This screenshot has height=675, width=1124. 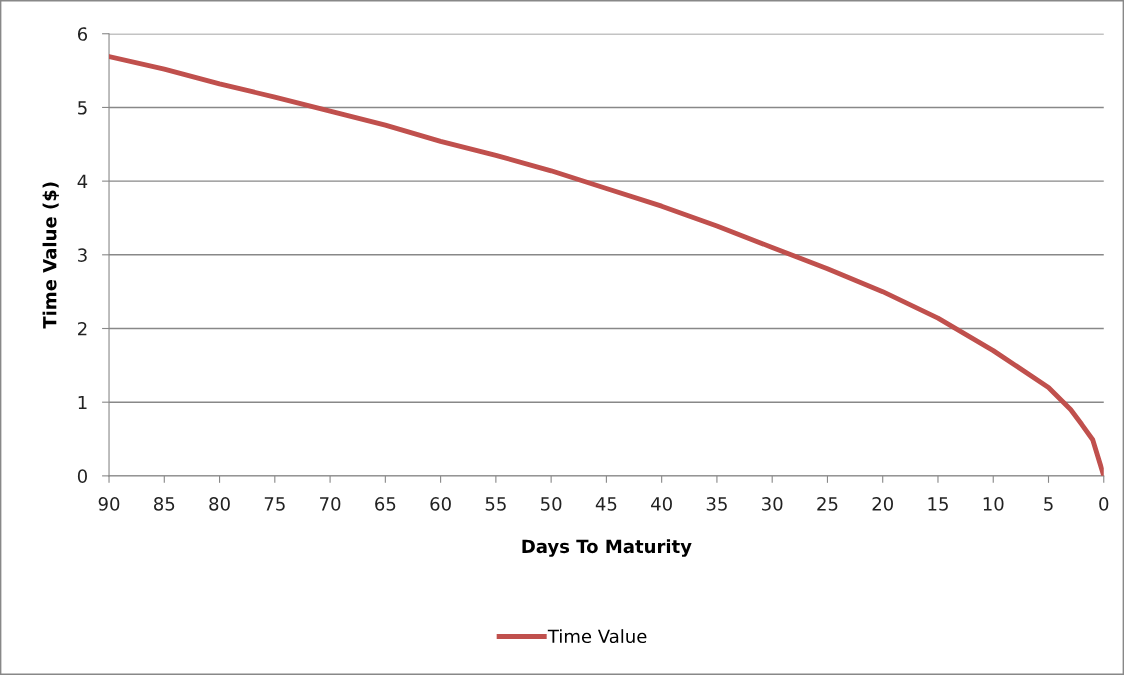 I want to click on x-tick-label: 50, so click(x=551, y=504).